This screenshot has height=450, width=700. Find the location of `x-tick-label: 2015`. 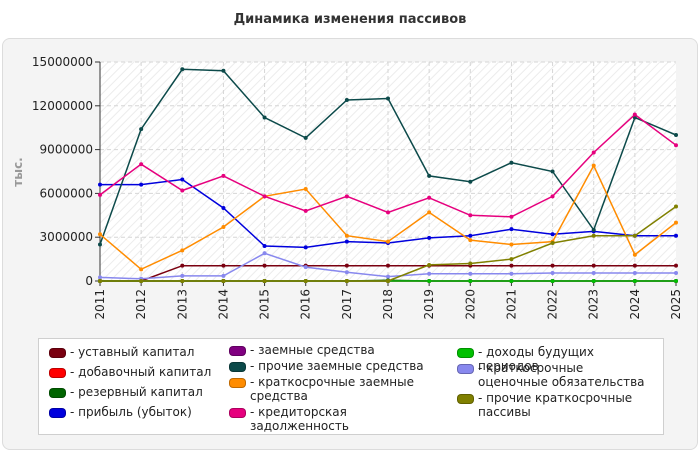

x-tick-label: 2015 is located at coordinates (265, 304).